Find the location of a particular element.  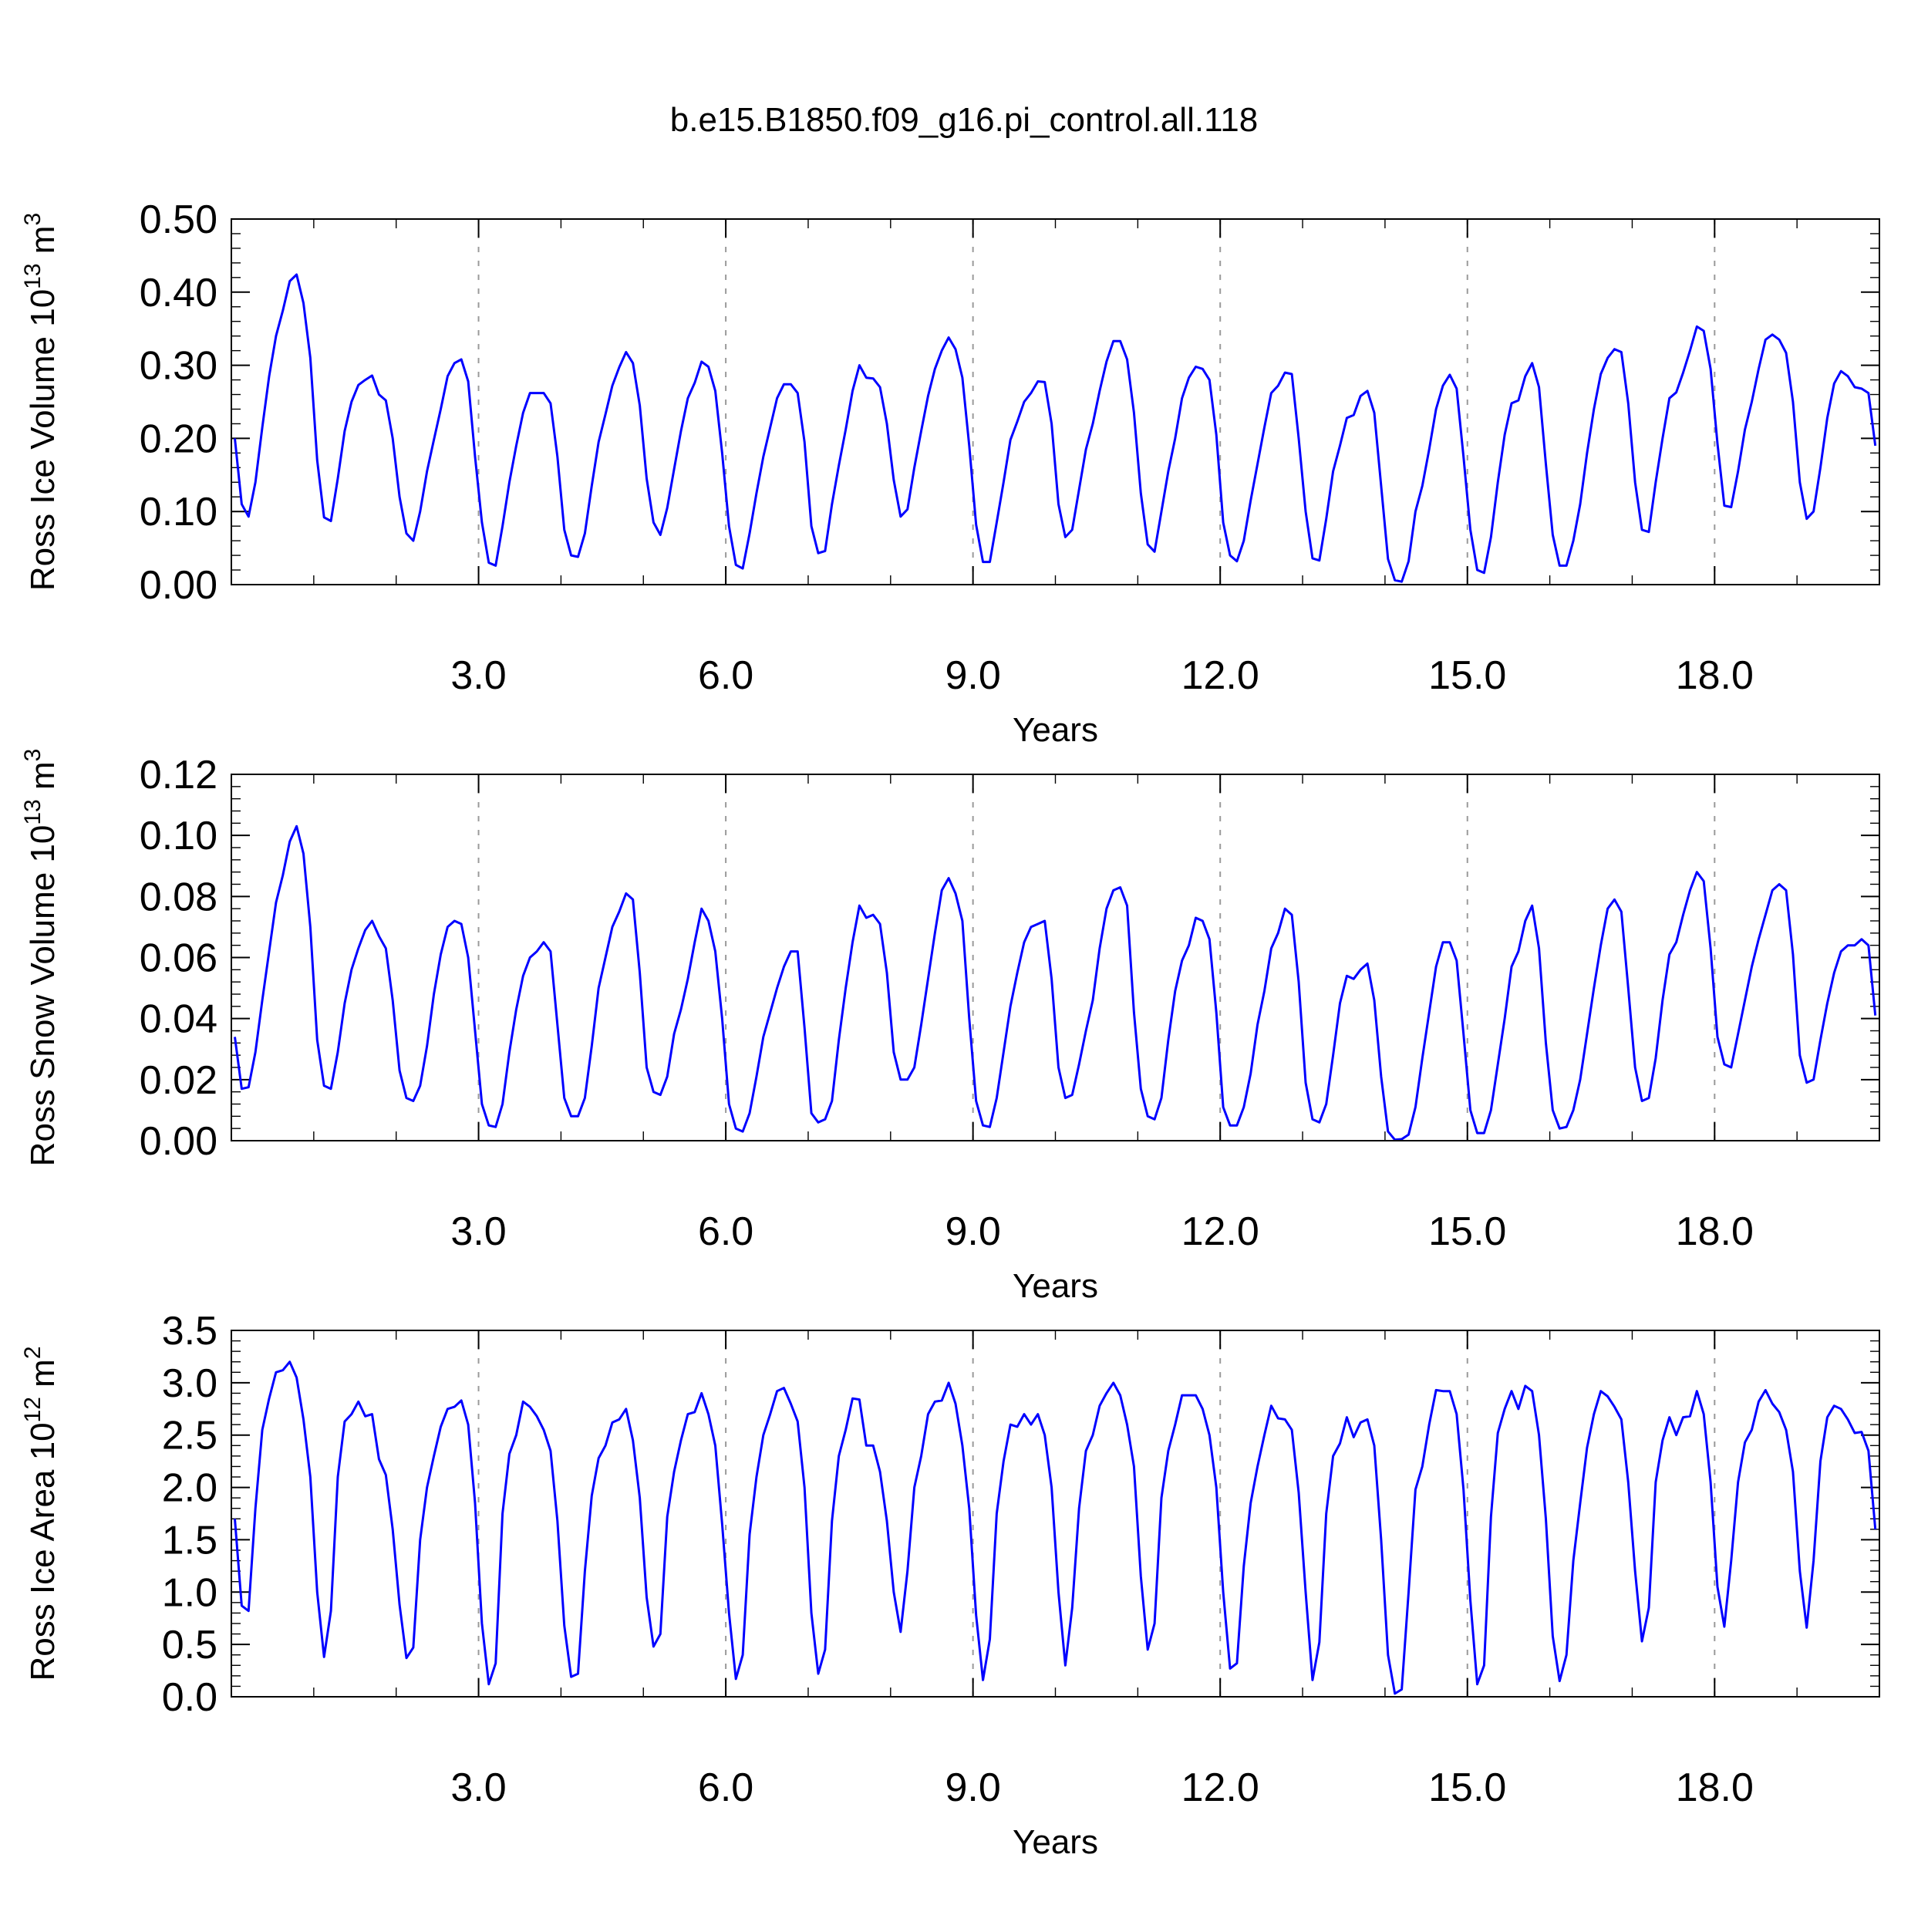

y-tick-label: 0.30 is located at coordinates (178, 366).